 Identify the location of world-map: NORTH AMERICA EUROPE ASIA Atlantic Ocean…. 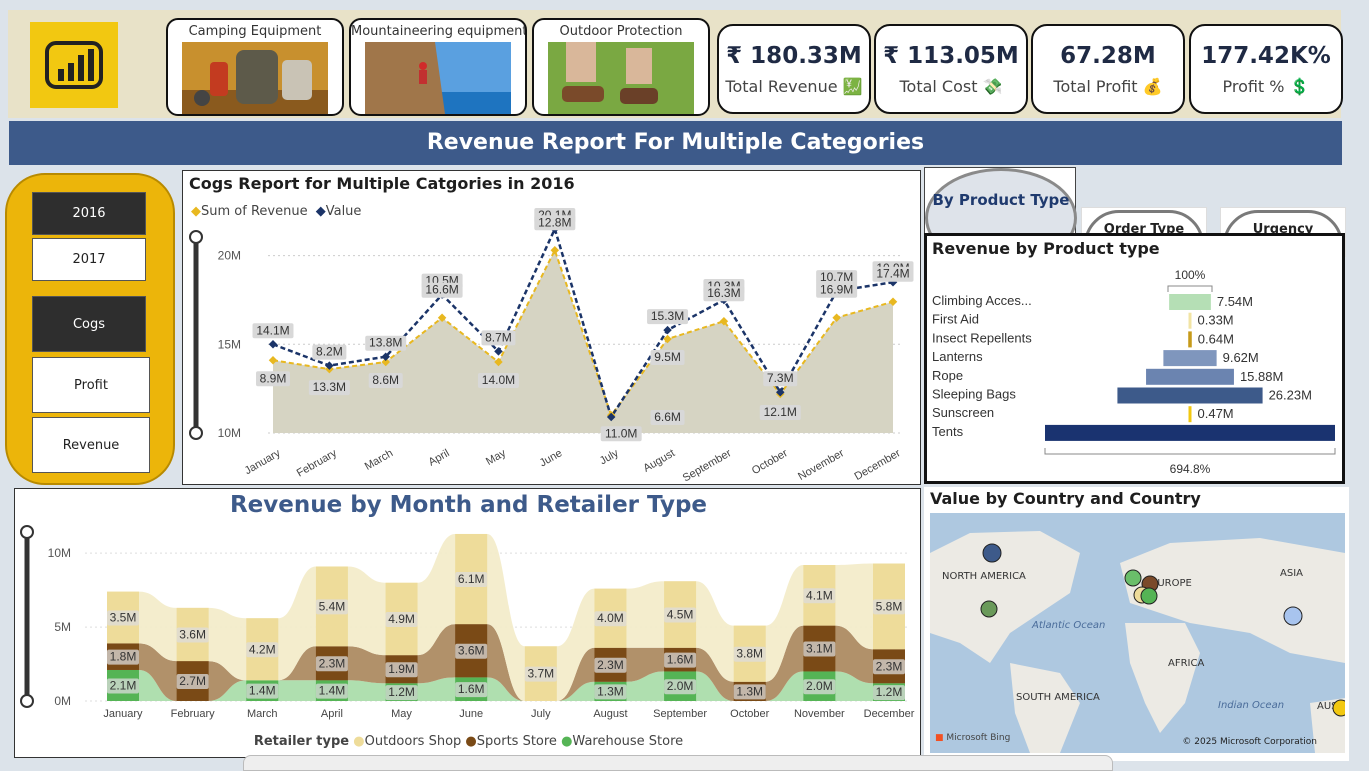
(1137, 633).